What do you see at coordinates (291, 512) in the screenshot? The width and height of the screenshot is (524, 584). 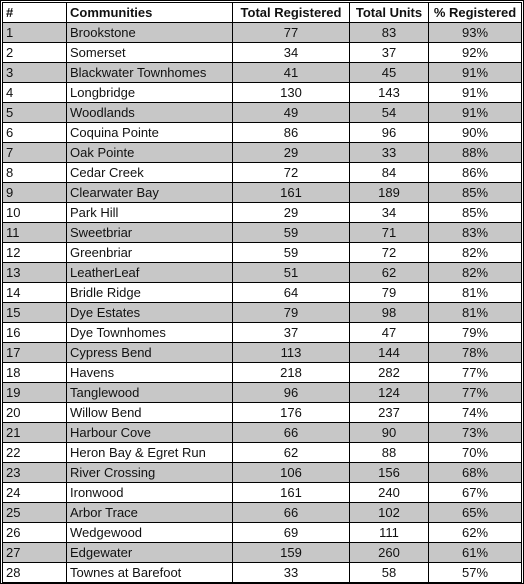 I see `total-registered: 66` at bounding box center [291, 512].